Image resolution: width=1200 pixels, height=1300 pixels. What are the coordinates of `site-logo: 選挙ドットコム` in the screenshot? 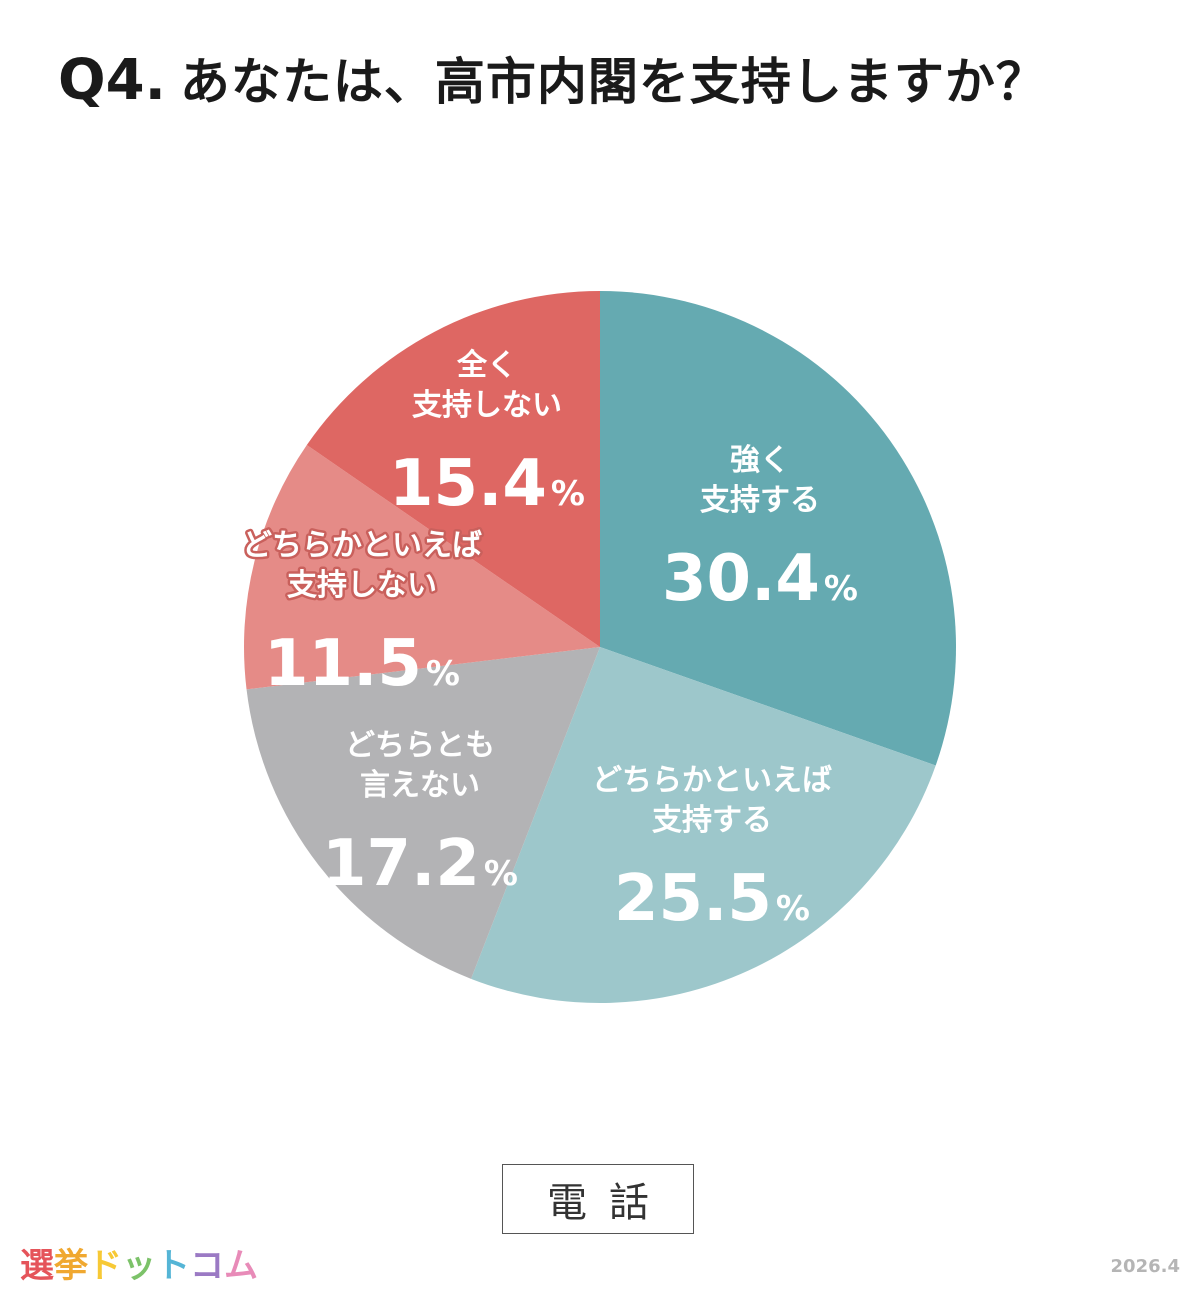 It's located at (139, 1262).